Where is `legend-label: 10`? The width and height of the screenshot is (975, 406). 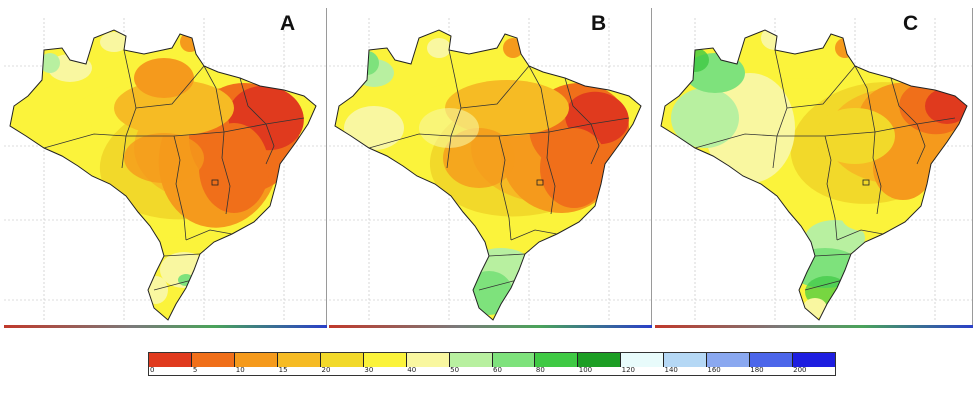
legend-label: 10 is located at coordinates (240, 370).